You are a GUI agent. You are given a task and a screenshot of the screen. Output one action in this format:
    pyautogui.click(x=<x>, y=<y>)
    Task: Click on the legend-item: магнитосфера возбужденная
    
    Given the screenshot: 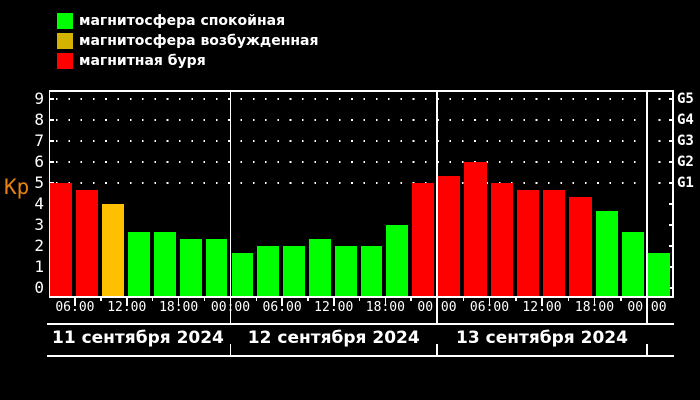 What is the action you would take?
    pyautogui.click(x=197, y=41)
    